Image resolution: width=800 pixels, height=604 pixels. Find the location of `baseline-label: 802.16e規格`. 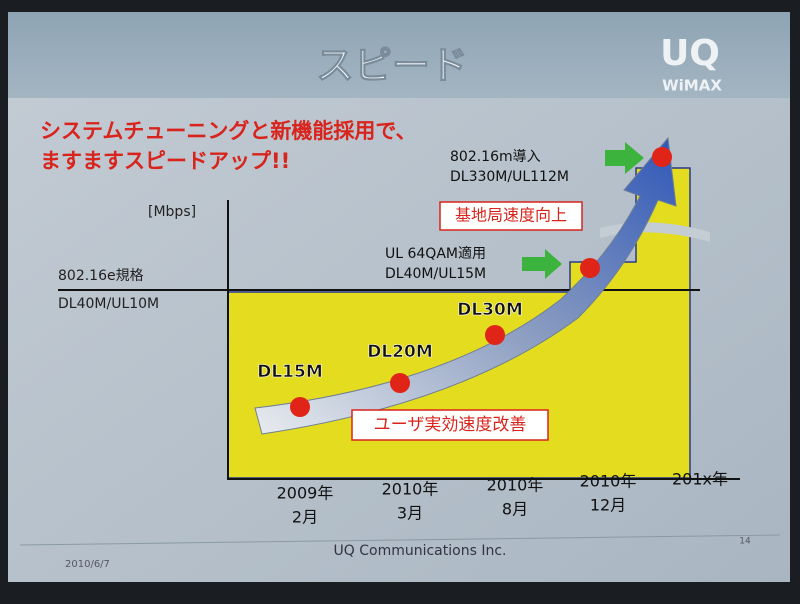

baseline-label: 802.16e規格 is located at coordinates (101, 276).